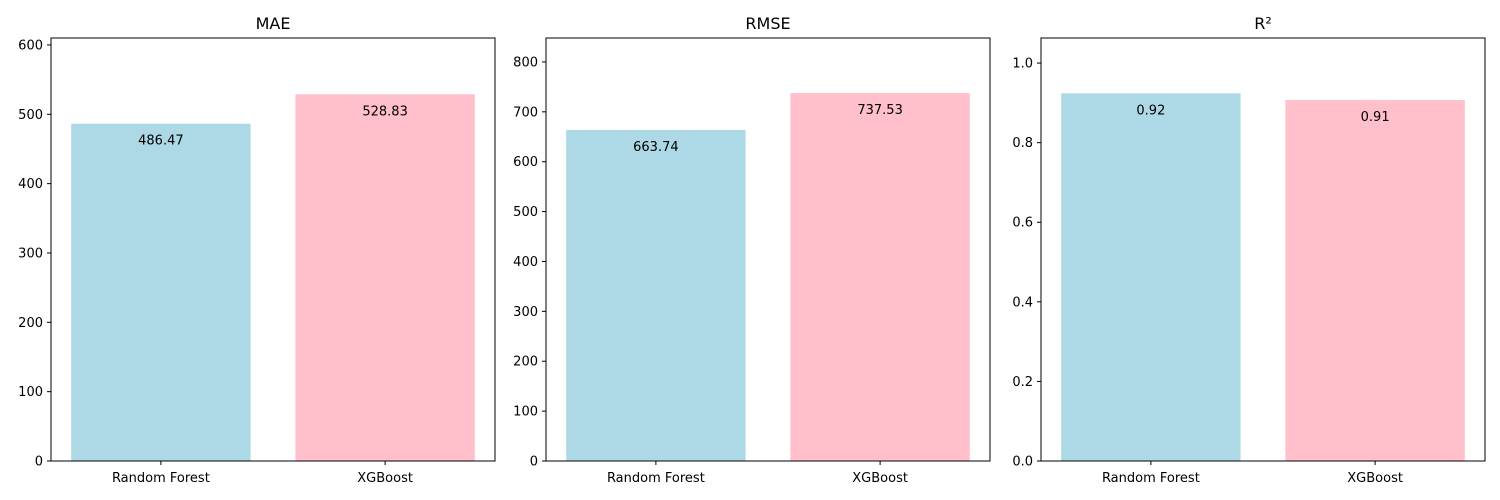 This screenshot has height=500, width=1500. What do you see at coordinates (880, 110) in the screenshot?
I see `bar-value-label: 737.53` at bounding box center [880, 110].